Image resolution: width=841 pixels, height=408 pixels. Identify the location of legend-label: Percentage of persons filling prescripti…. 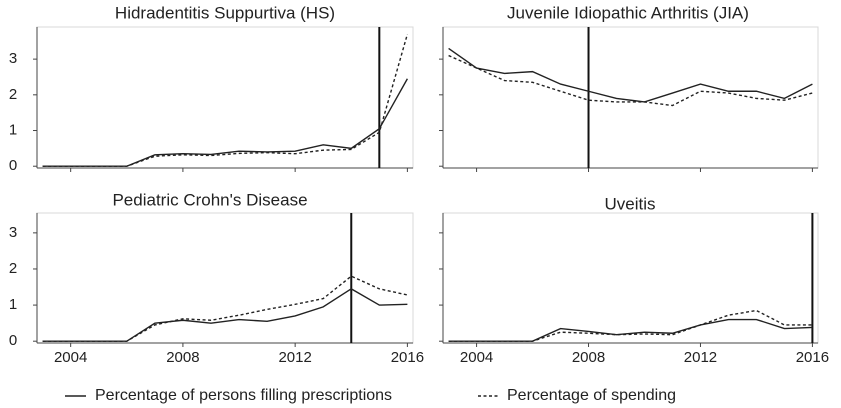
(243, 395).